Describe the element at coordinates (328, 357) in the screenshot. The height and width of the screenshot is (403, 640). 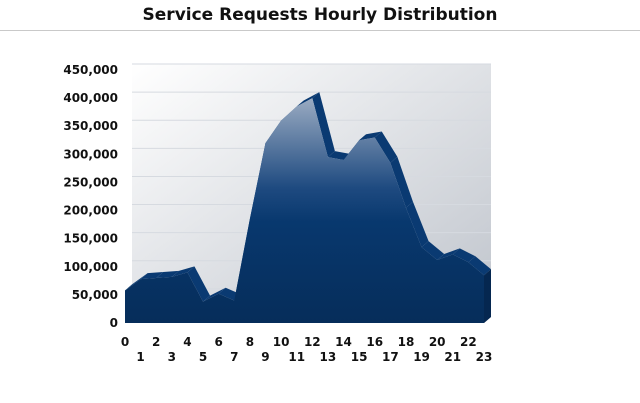
I see `x-tick-label: 13` at that location.